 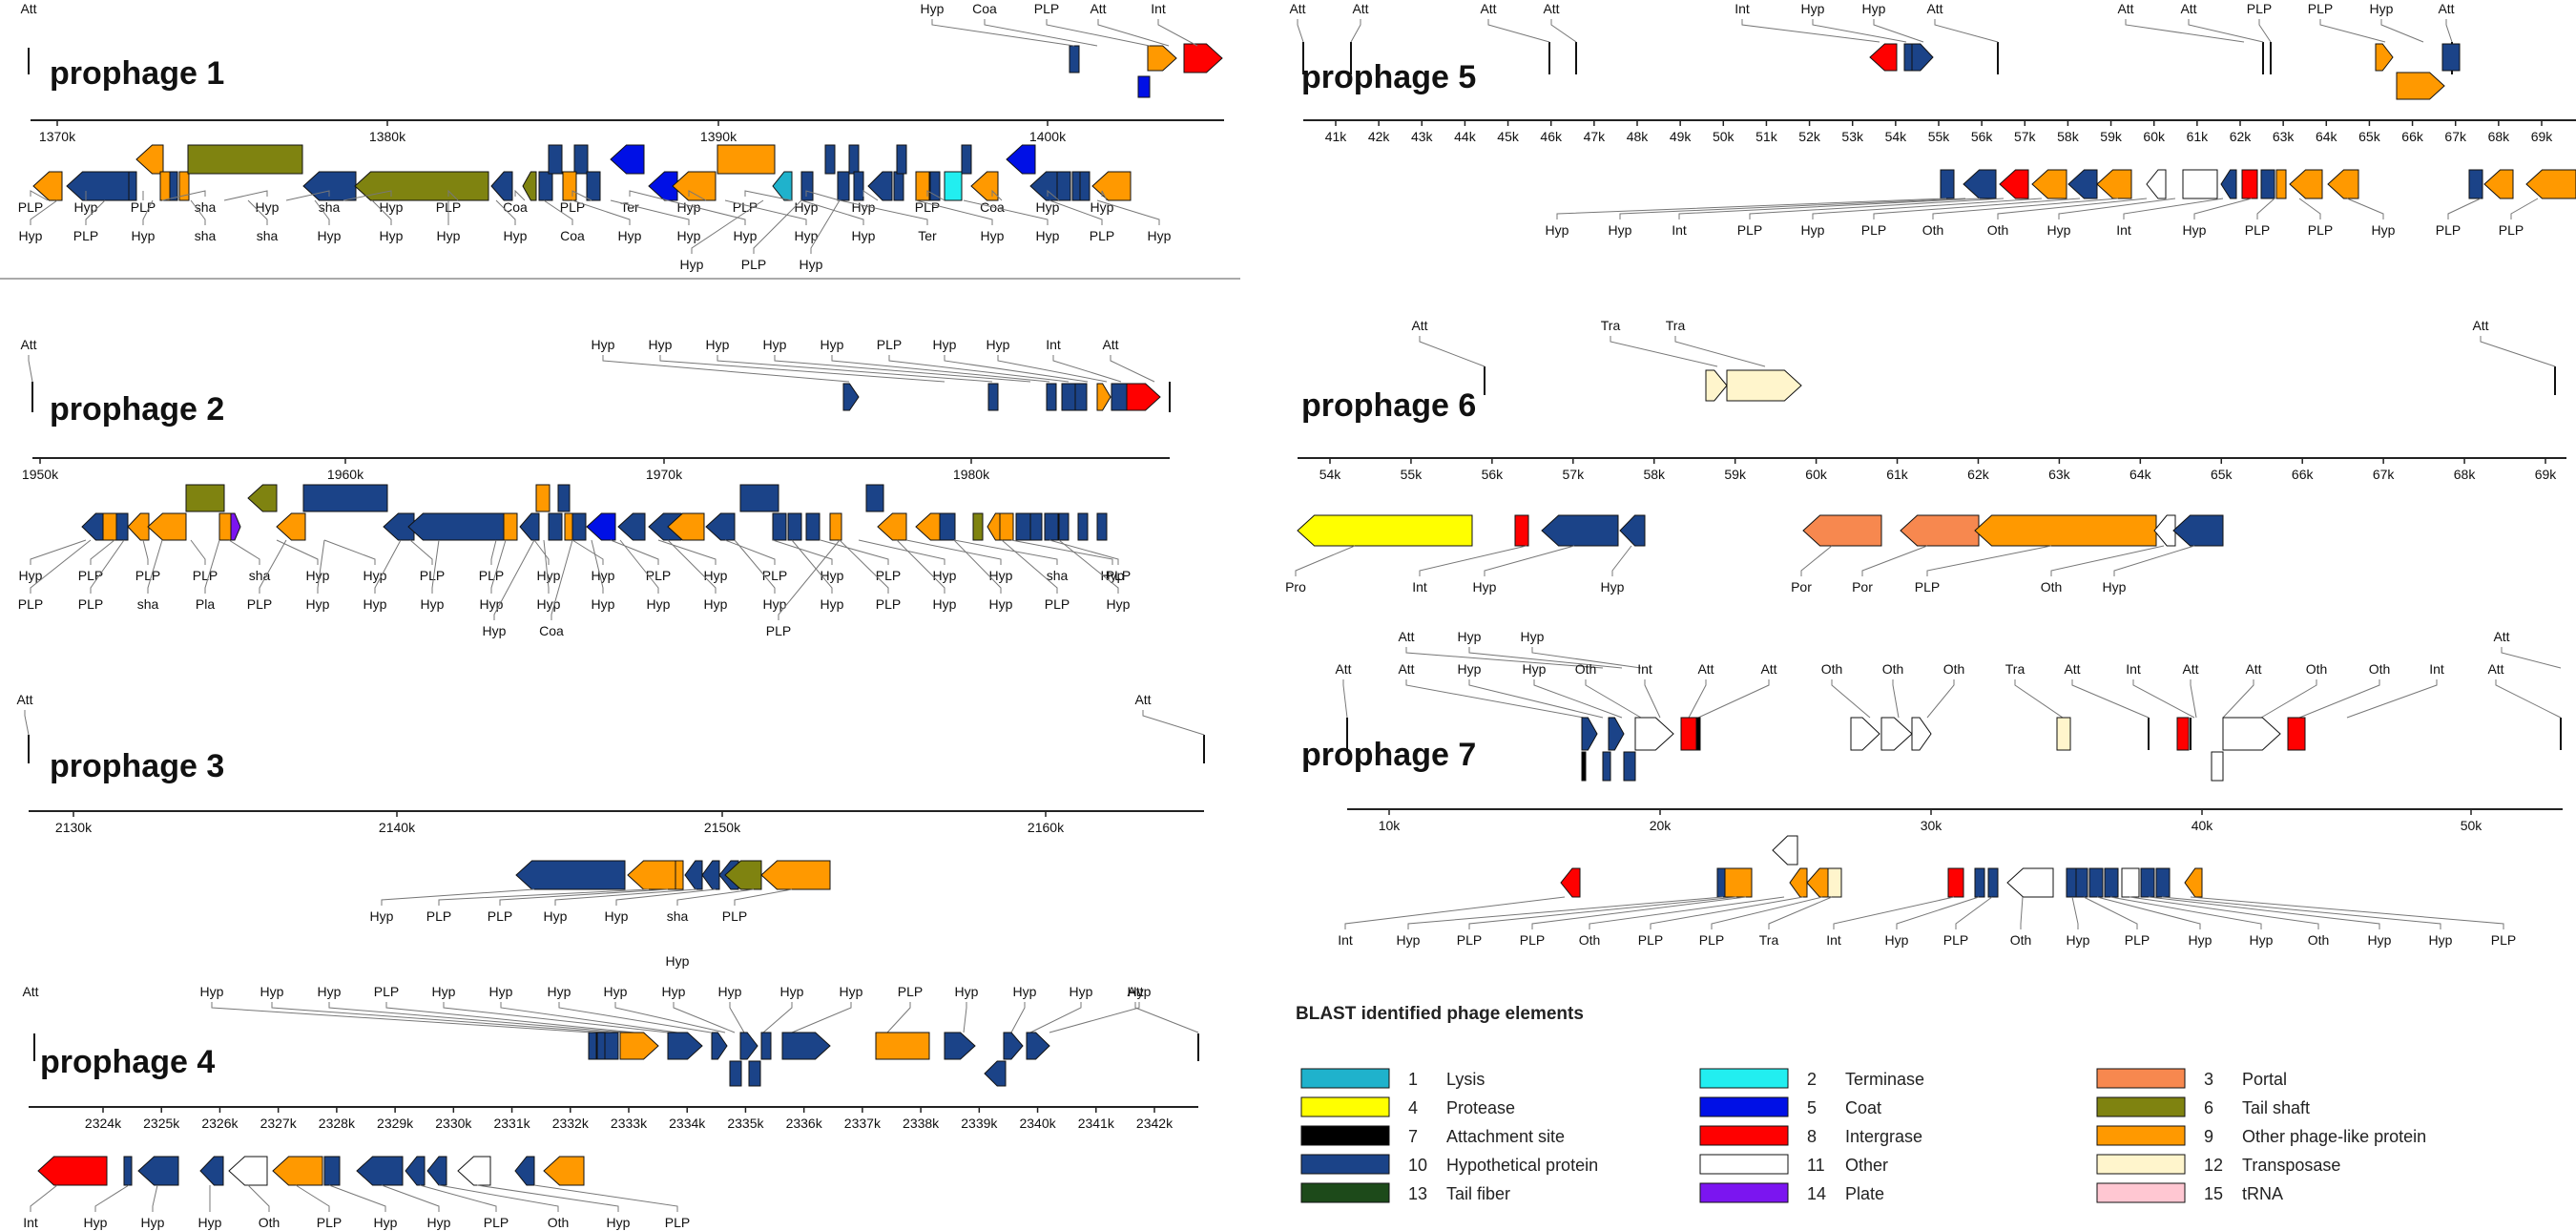 I want to click on axis-tick-label: 2335k, so click(x=745, y=1123).